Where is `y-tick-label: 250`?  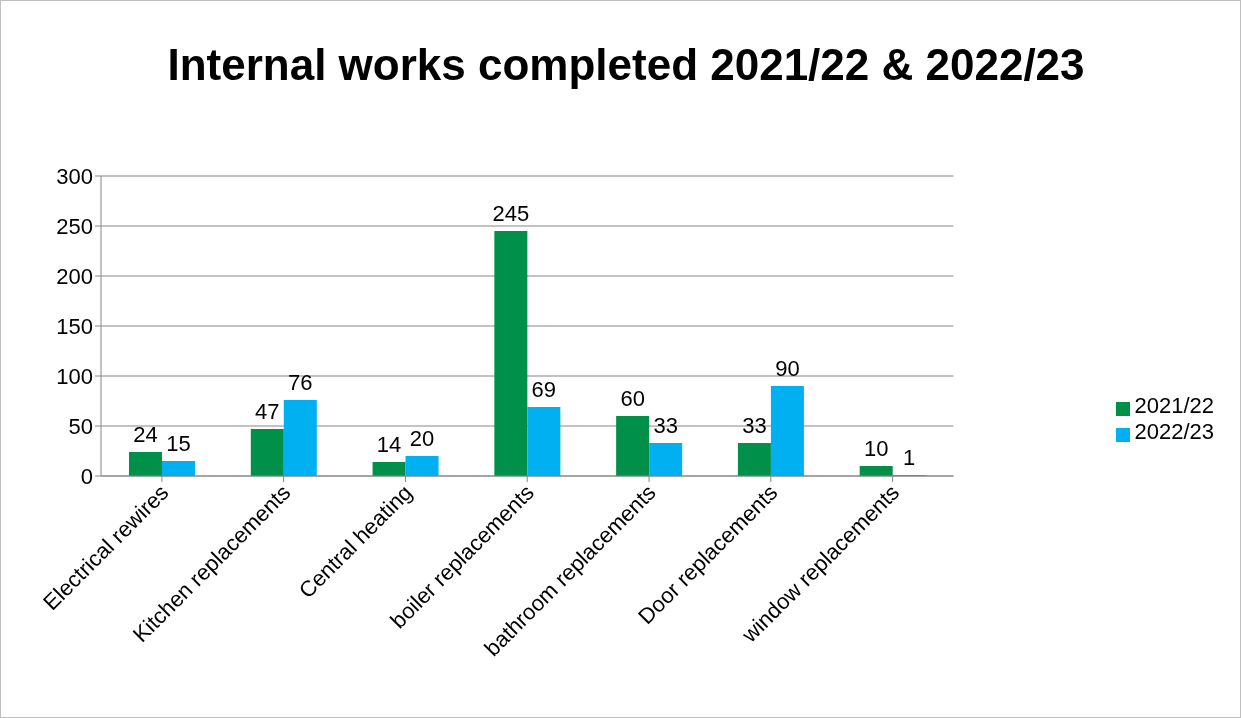
y-tick-label: 250 is located at coordinates (74, 226).